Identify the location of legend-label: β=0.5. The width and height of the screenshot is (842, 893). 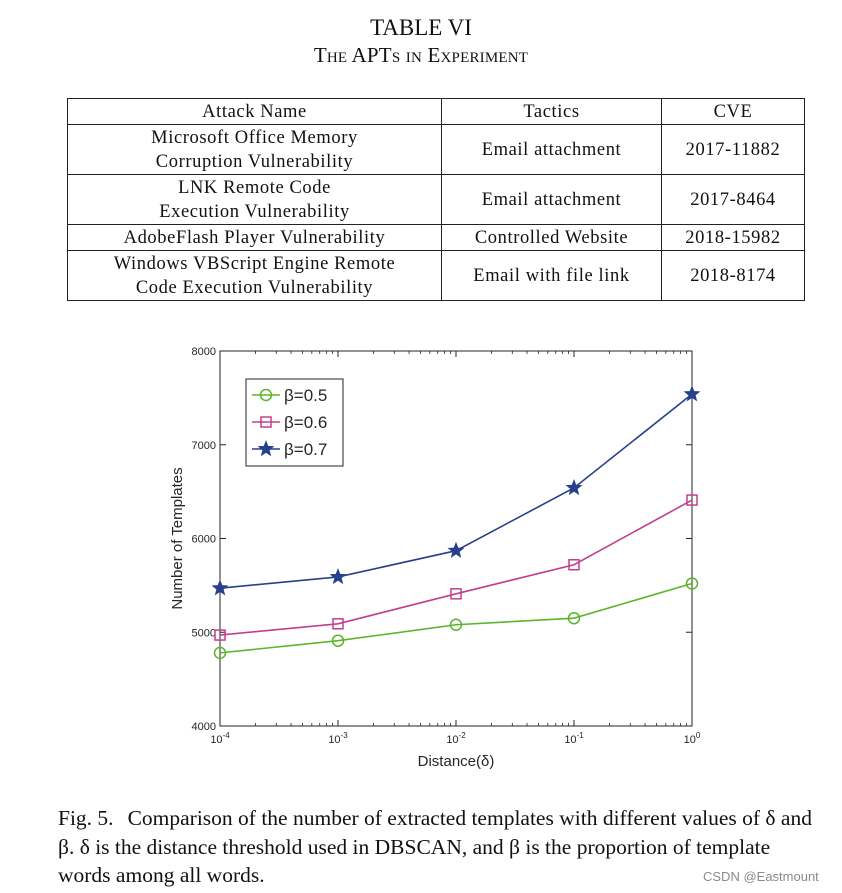
(305, 395).